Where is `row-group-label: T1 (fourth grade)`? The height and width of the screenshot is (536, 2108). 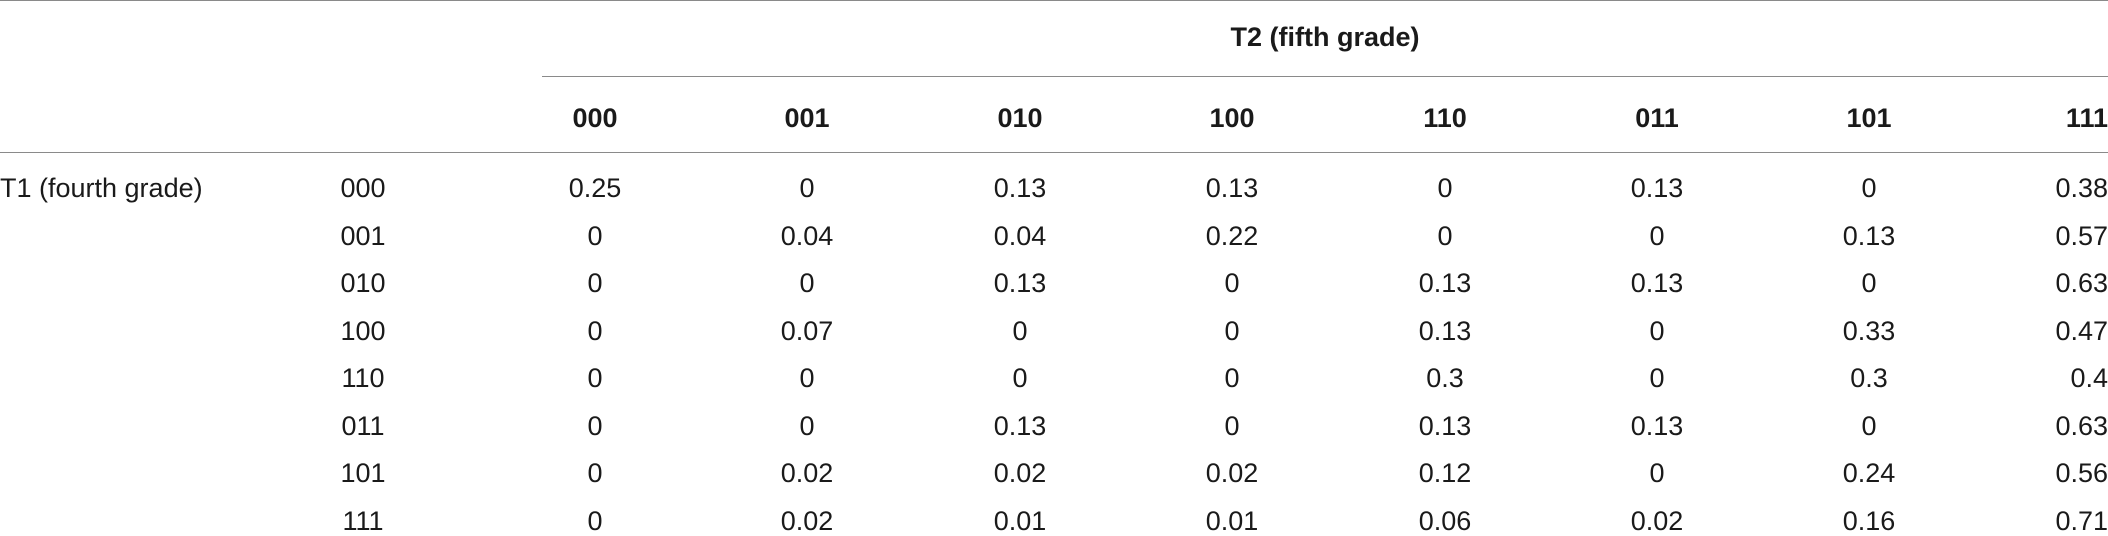 row-group-label: T1 (fourth grade) is located at coordinates (101, 188).